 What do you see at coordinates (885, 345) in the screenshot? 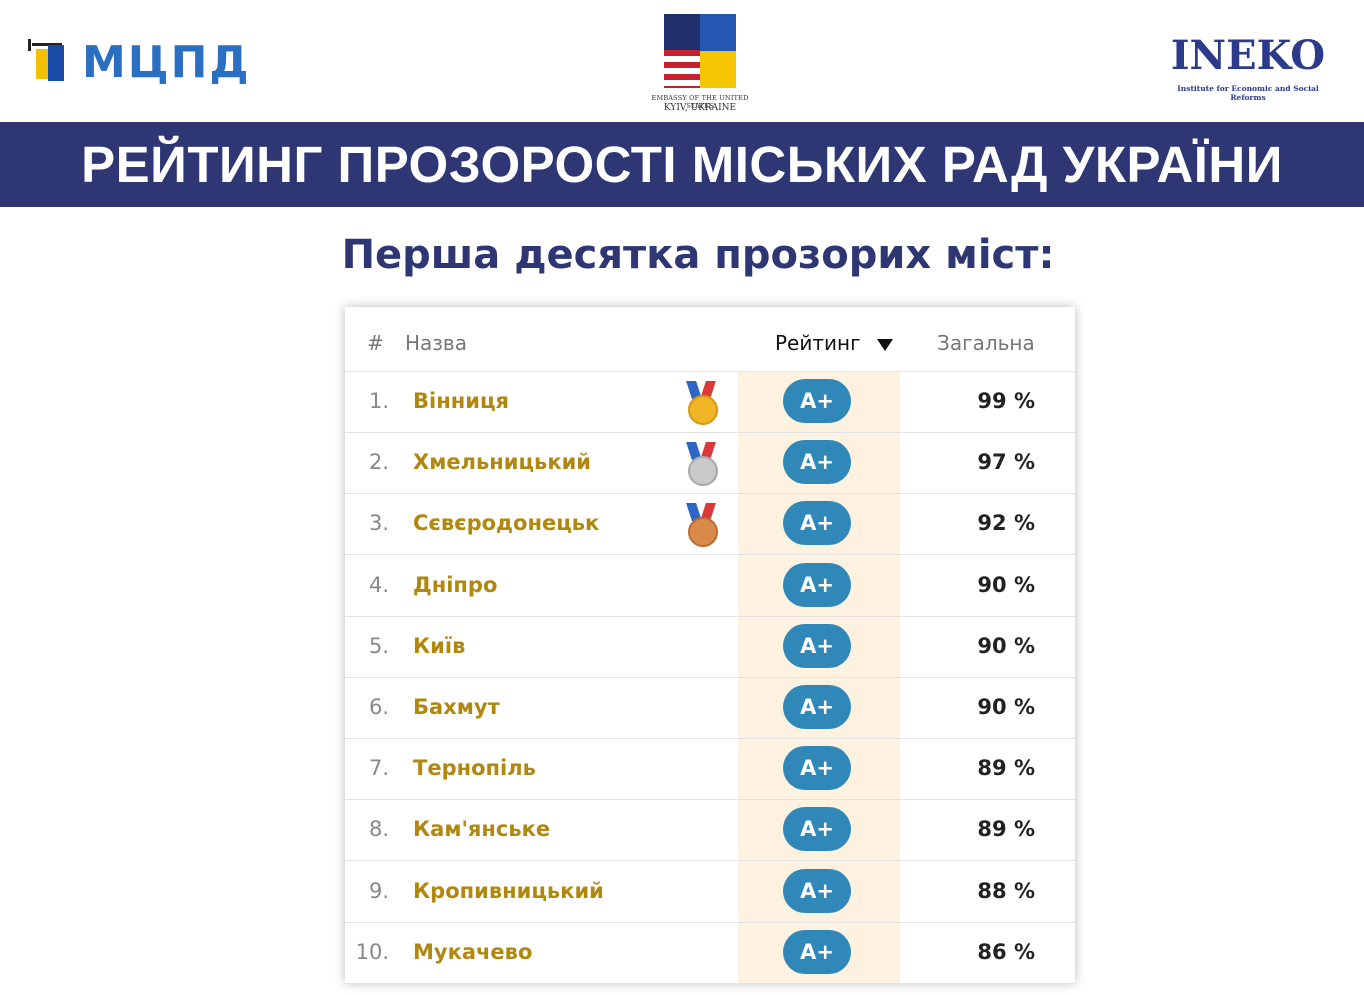
I see `sort-descending-icon` at bounding box center [885, 345].